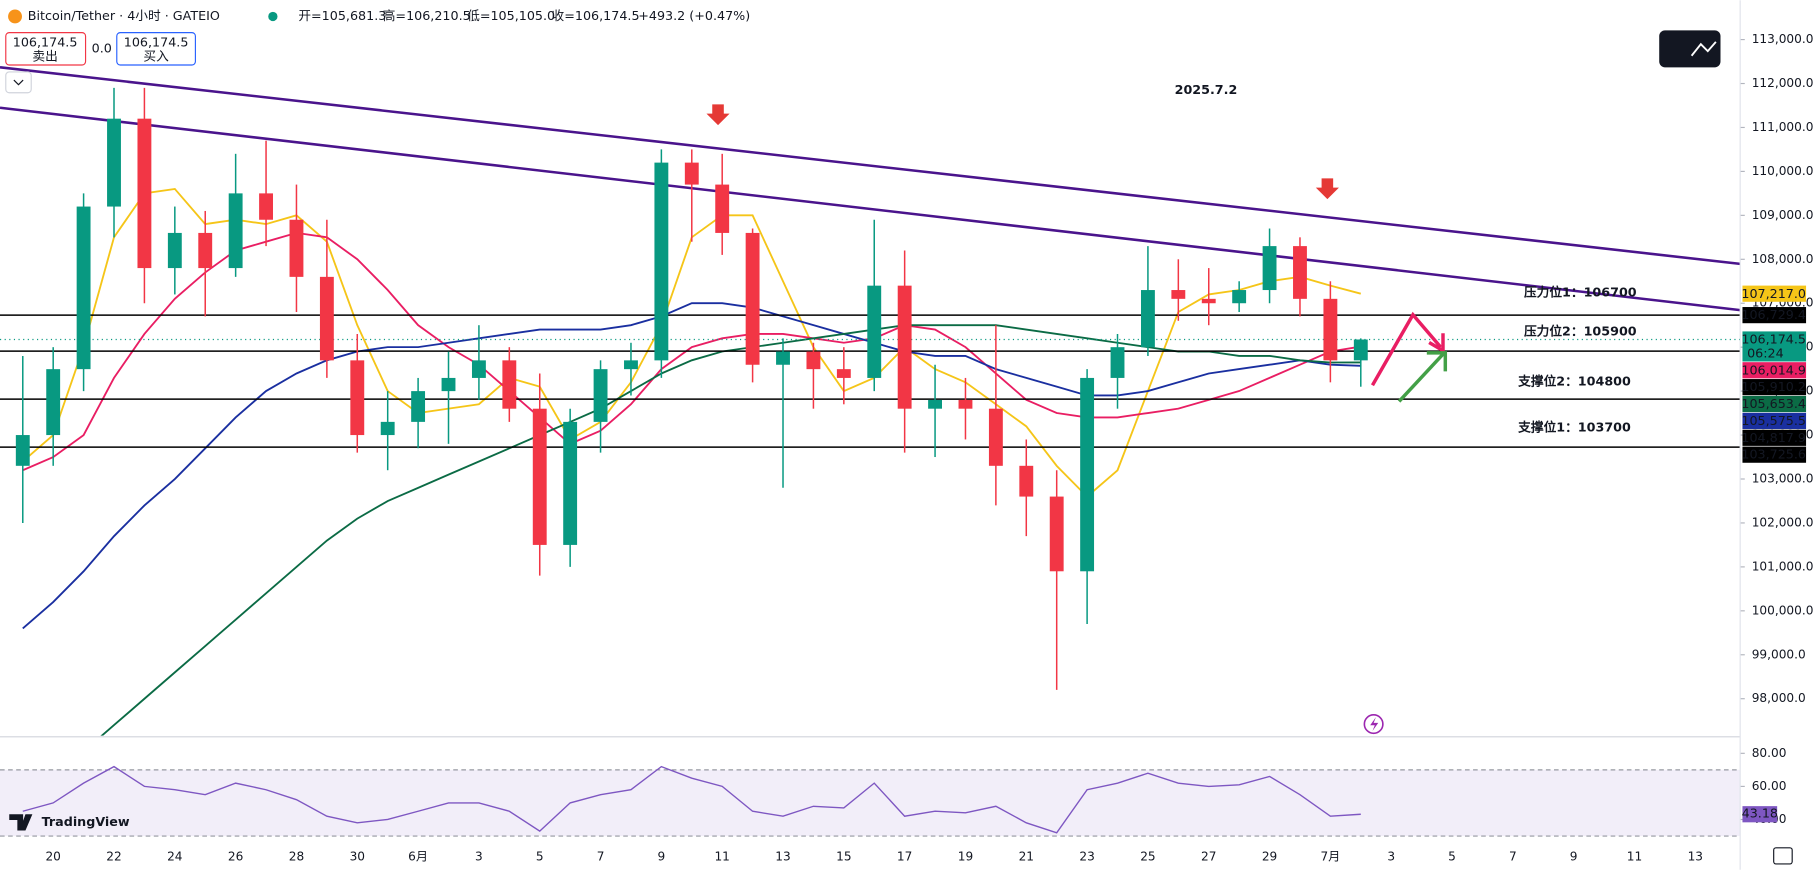 The height and width of the screenshot is (870, 1813). Describe the element at coordinates (1782, 127) in the screenshot. I see `y-tick-label: 111,000.0` at that location.